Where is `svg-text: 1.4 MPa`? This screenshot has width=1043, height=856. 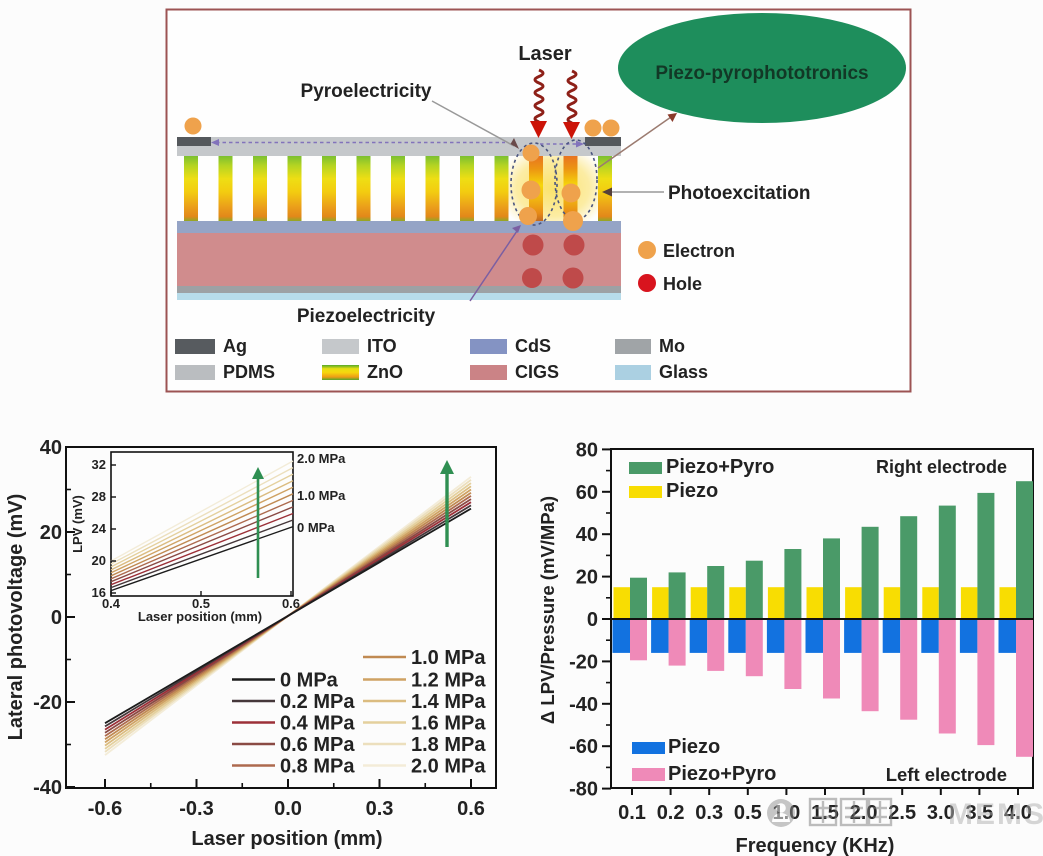 svg-text: 1.4 MPa is located at coordinates (448, 702).